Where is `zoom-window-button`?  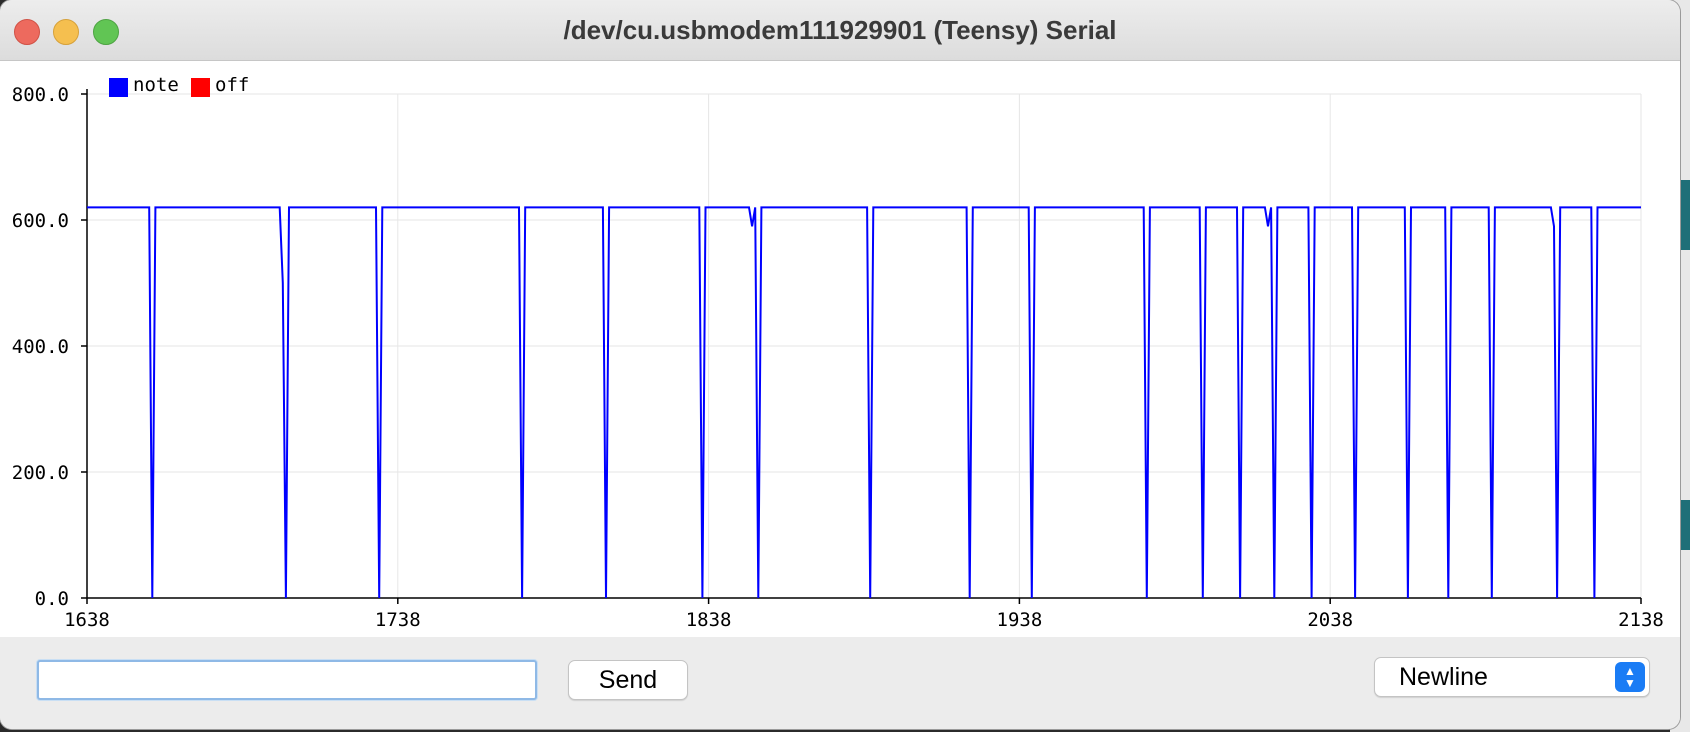 zoom-window-button is located at coordinates (106, 32).